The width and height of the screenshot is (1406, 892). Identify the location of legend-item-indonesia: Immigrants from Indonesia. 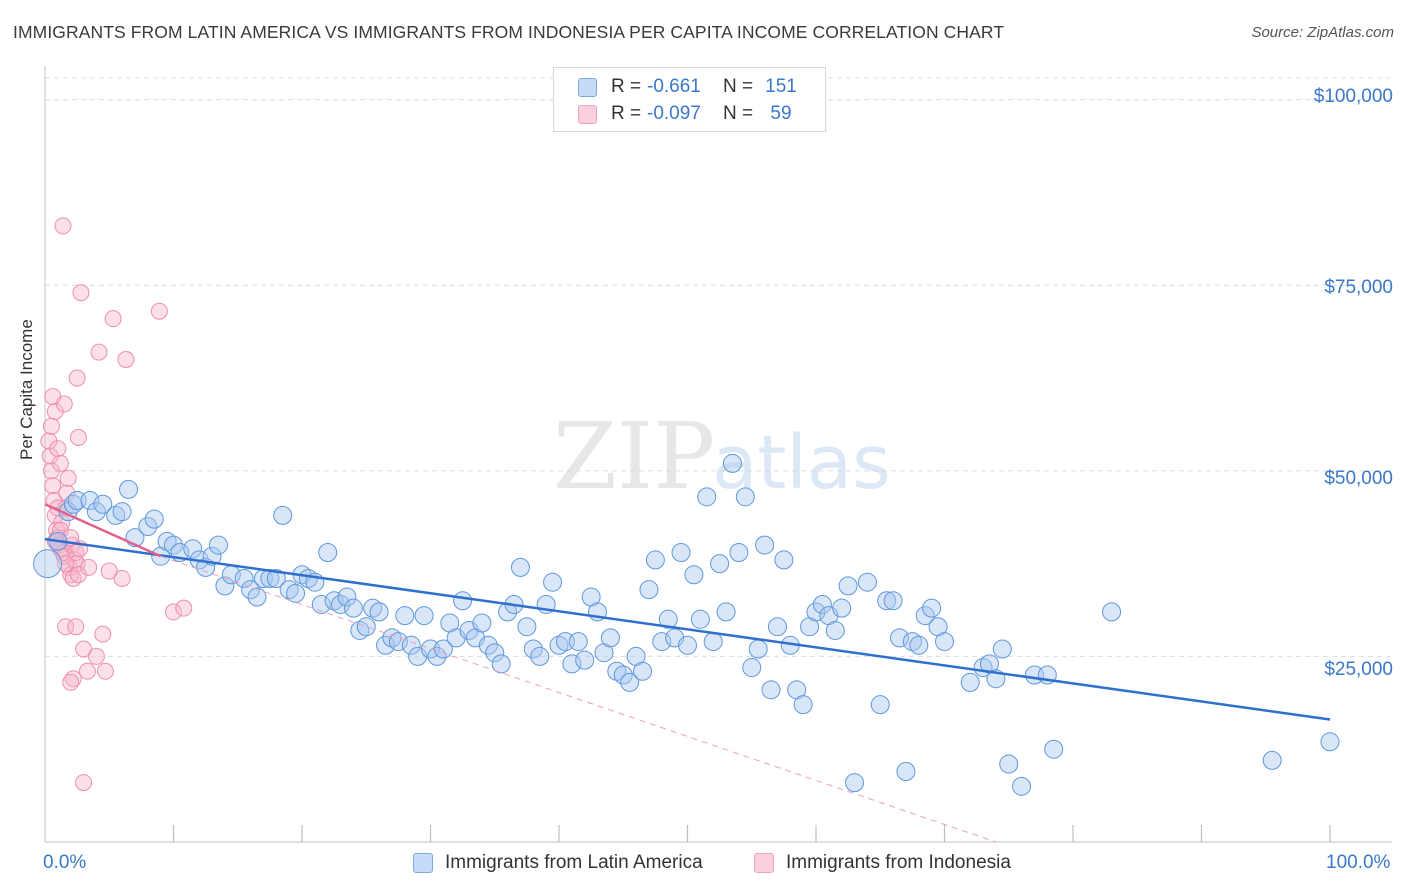
(882, 863).